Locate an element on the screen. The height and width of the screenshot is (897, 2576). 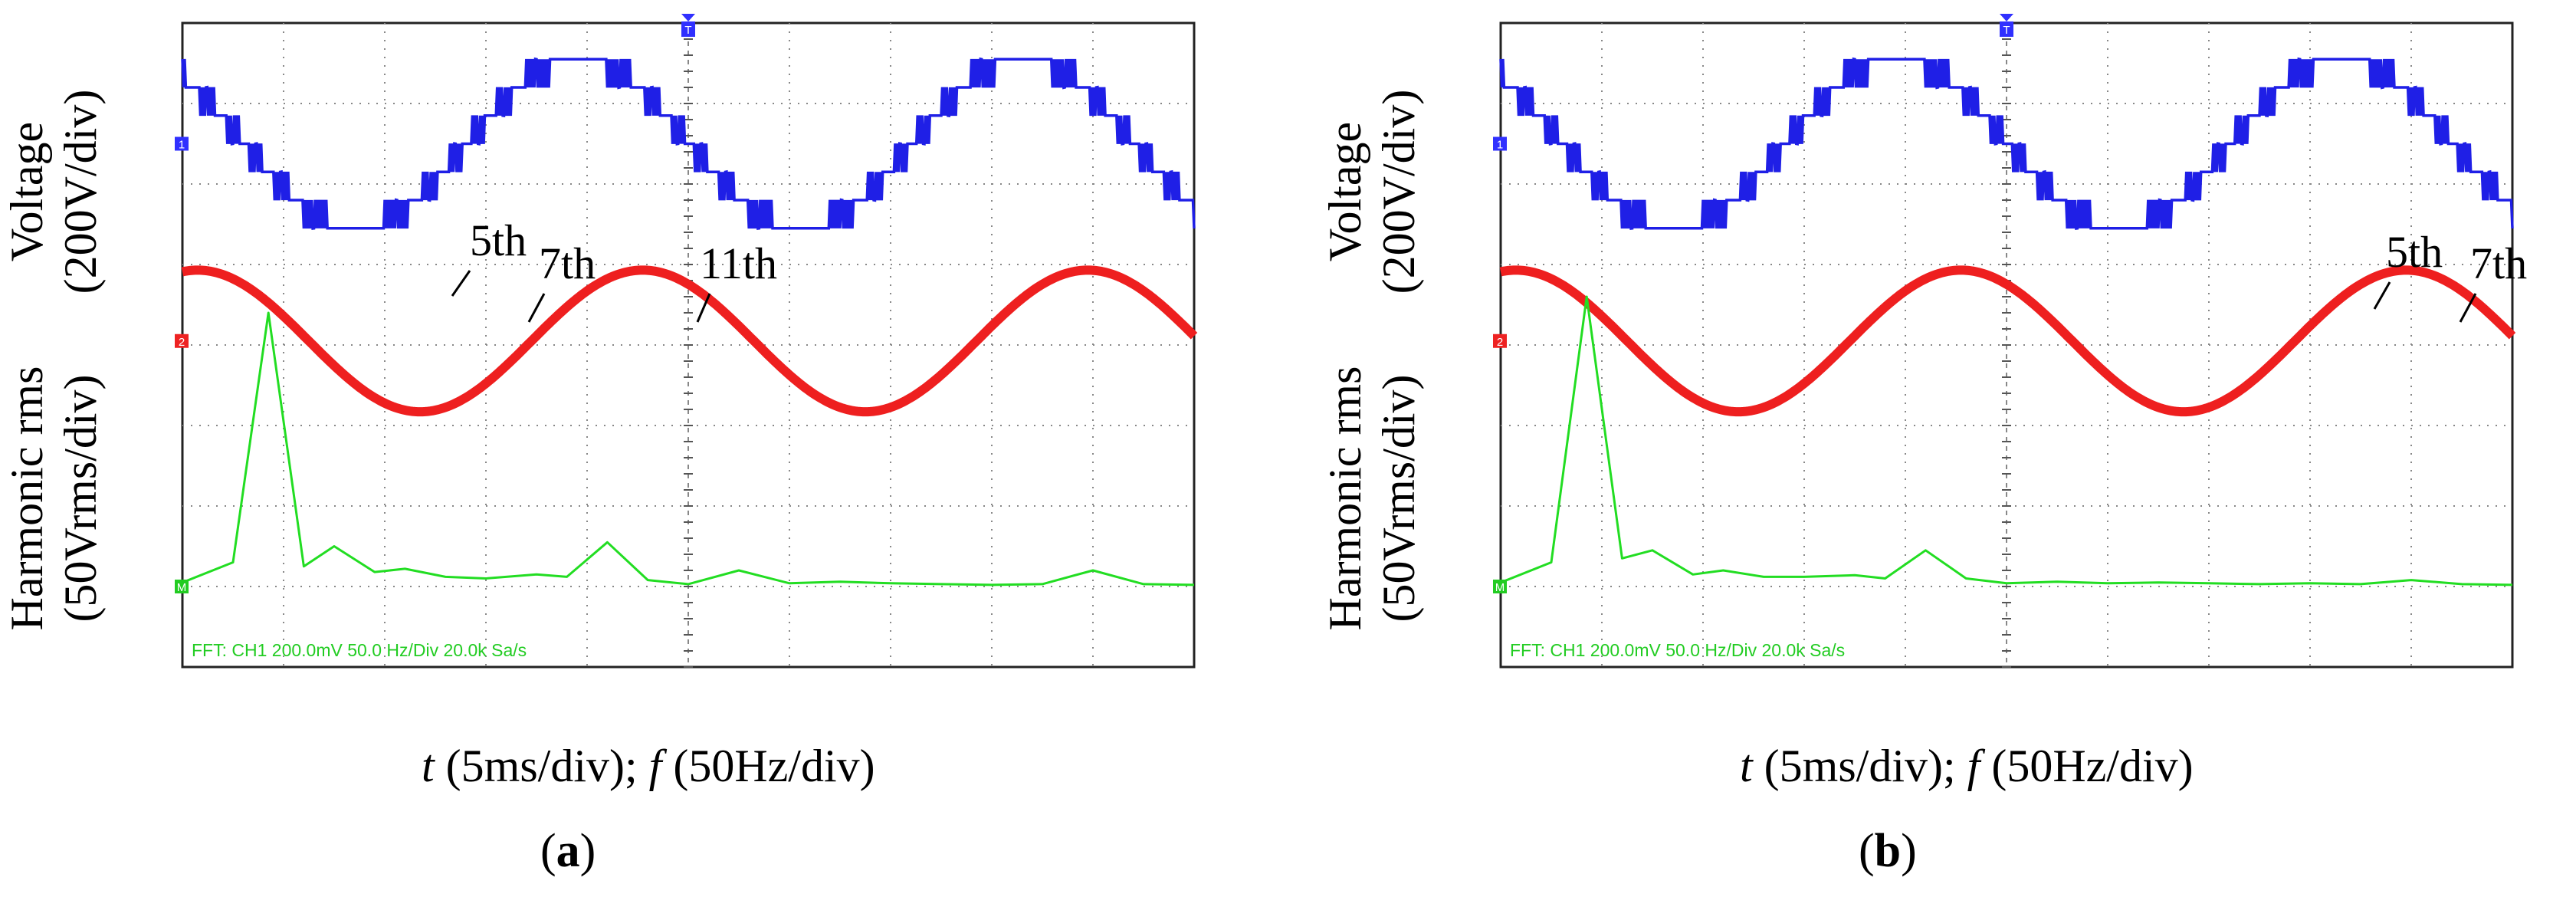
subfigure-label-b: (b) is located at coordinates (1888, 851).